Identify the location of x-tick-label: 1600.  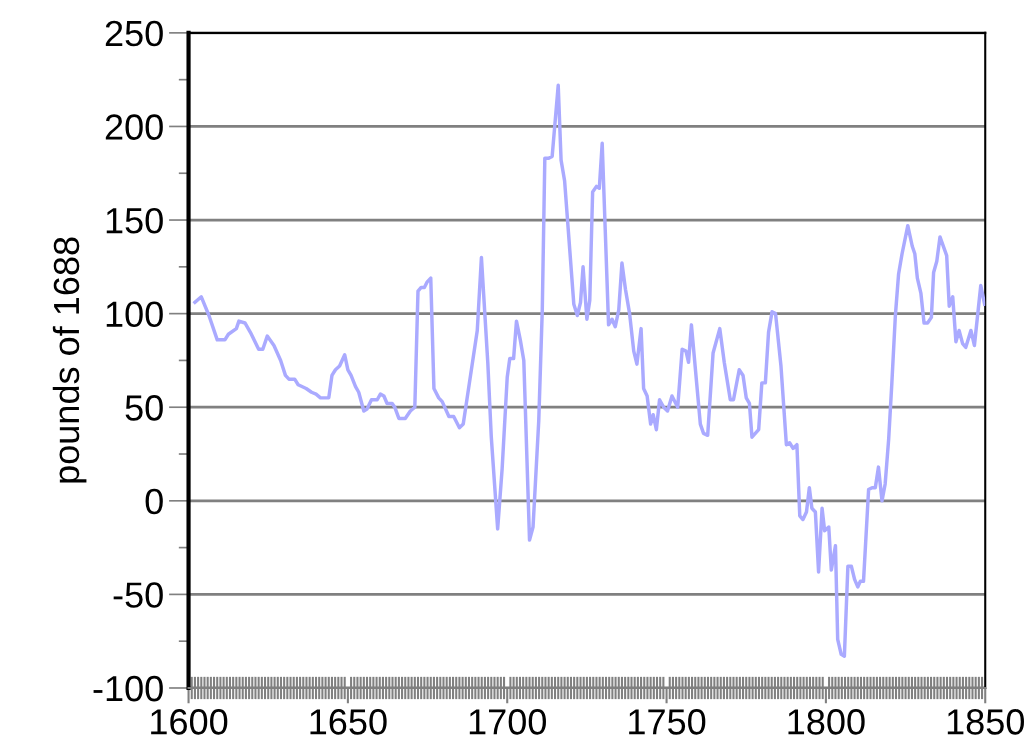
(189, 722).